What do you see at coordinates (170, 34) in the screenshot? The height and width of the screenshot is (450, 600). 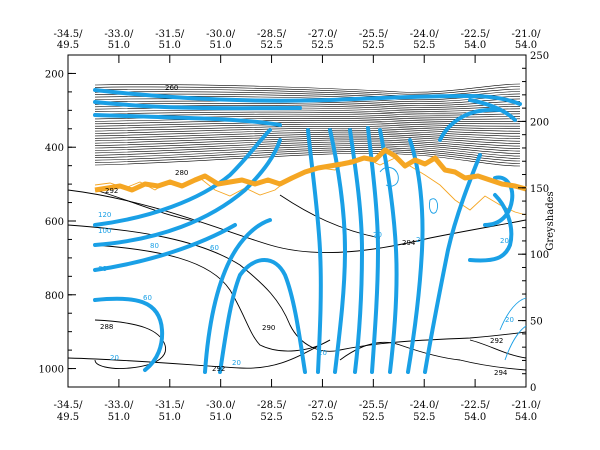 I see `x-top-lon-label: -31.5/` at bounding box center [170, 34].